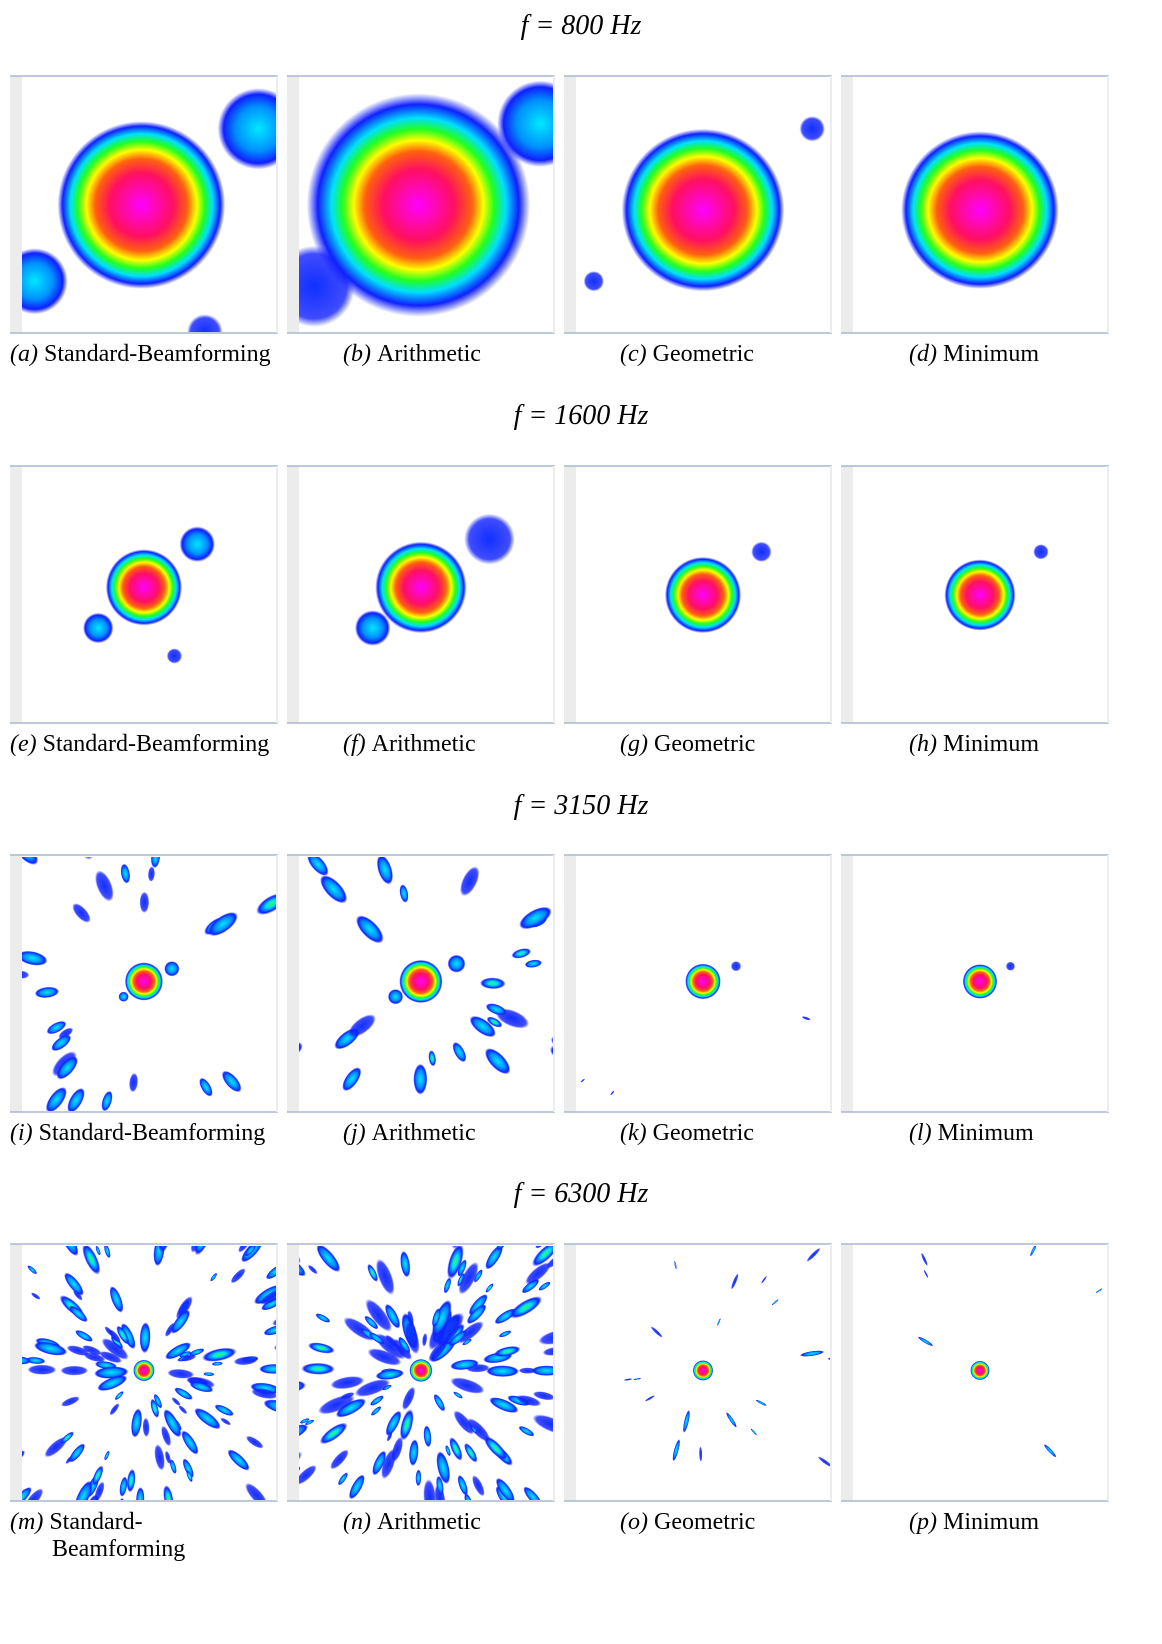 The width and height of the screenshot is (1162, 1644). Describe the element at coordinates (139, 744) in the screenshot. I see `panel-caption: (e) Standard-Beamforming` at that location.